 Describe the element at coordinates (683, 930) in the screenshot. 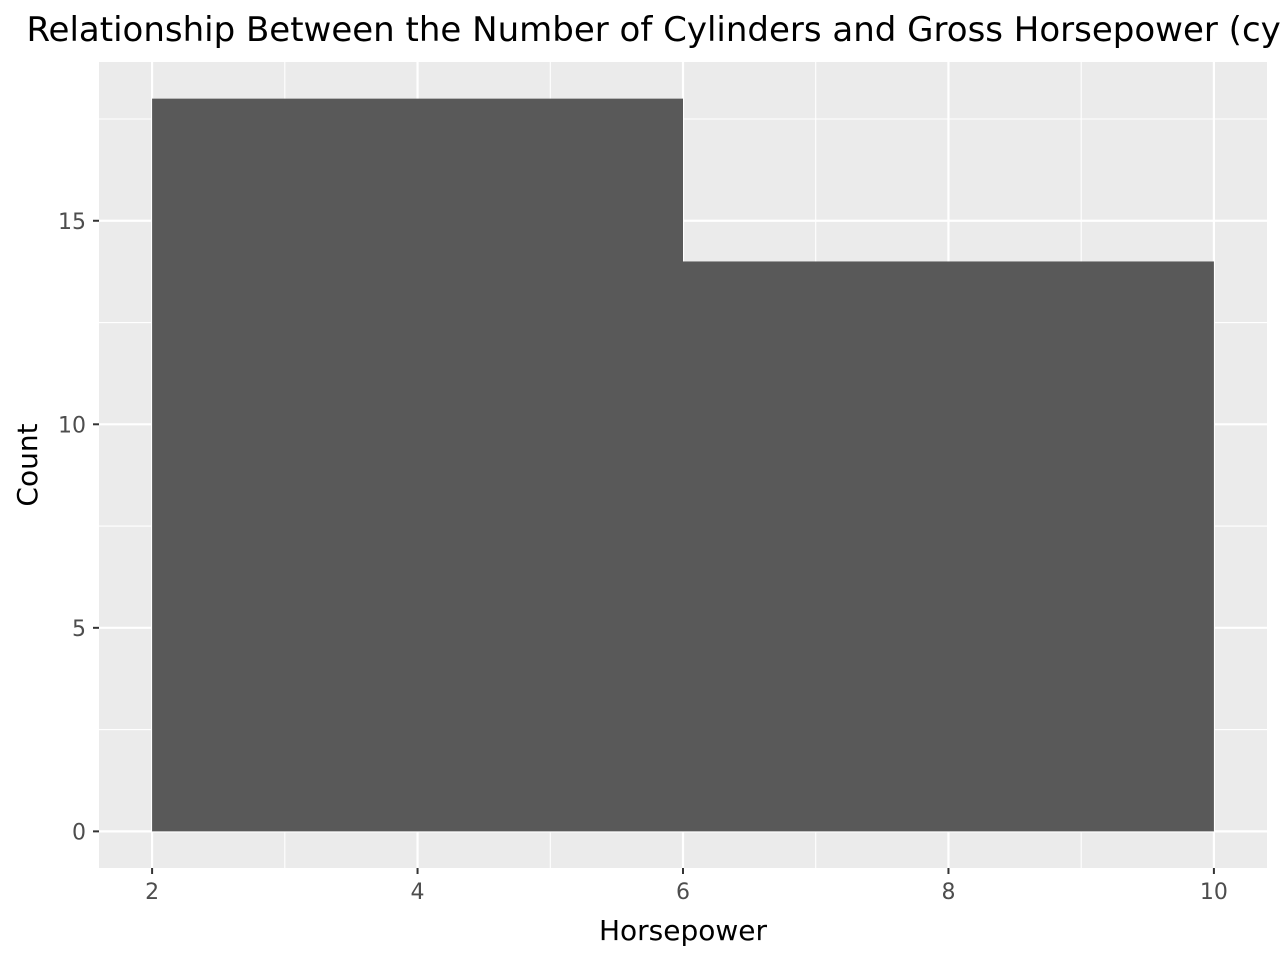

I see `x-axis-title: Horsepower` at that location.